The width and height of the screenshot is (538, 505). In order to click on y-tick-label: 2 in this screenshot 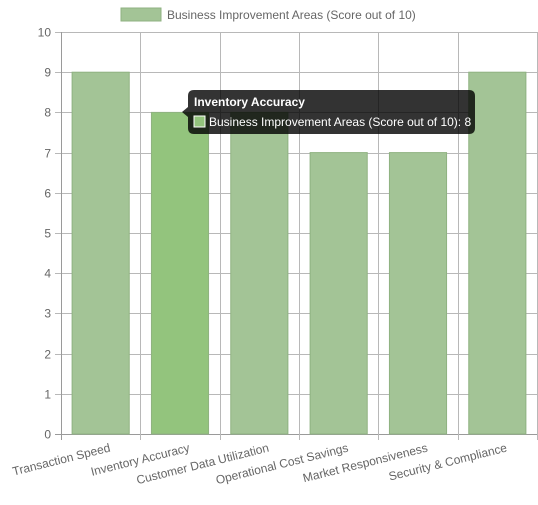, I will do `click(47, 355)`.